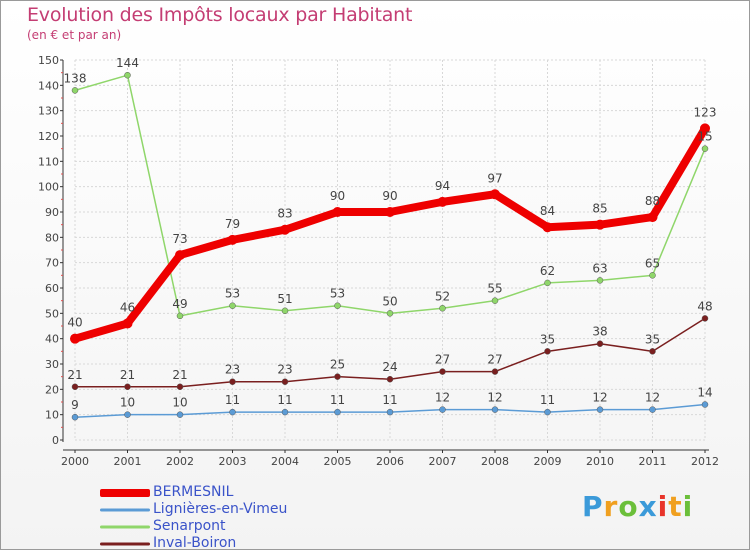 This screenshot has height=552, width=750. What do you see at coordinates (705, 112) in the screenshot?
I see `data-label: 123` at bounding box center [705, 112].